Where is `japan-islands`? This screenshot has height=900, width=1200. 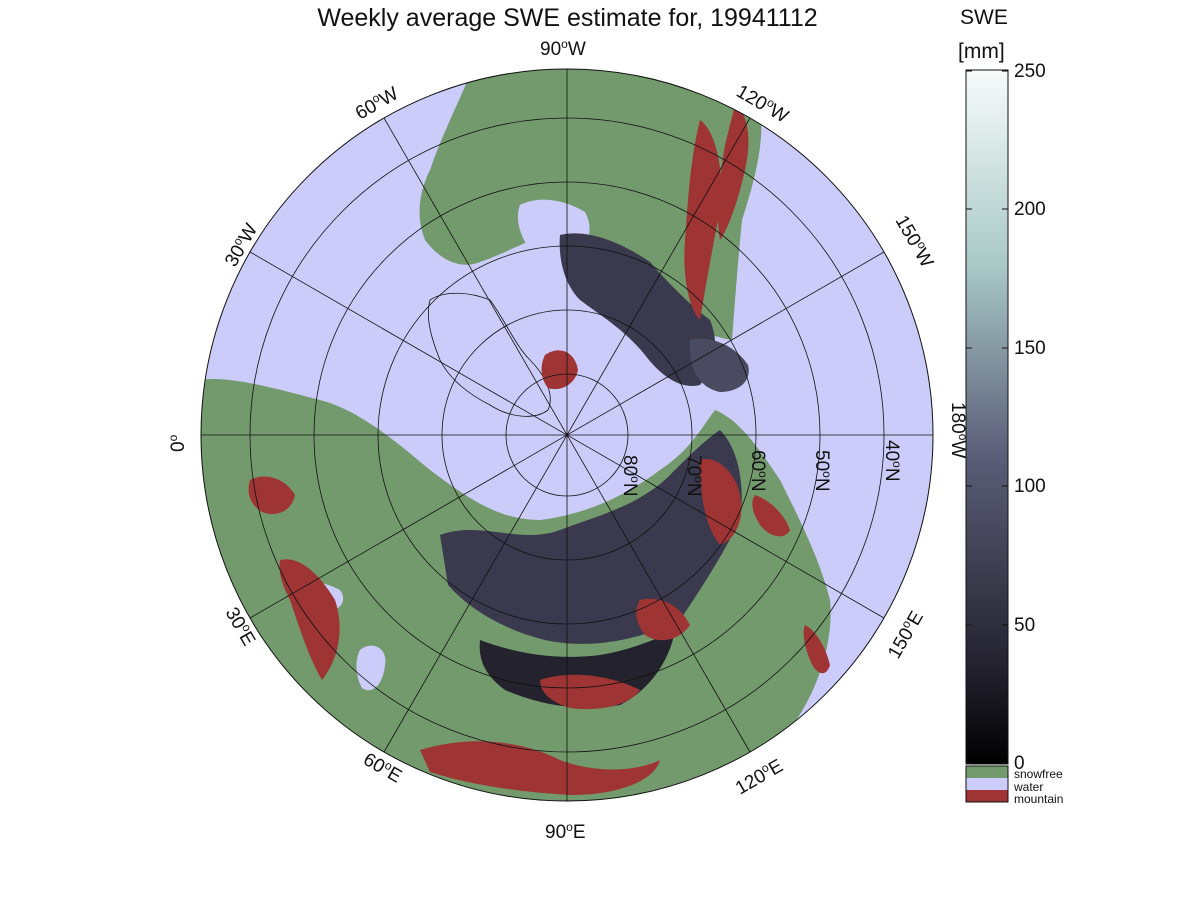
japan-islands is located at coordinates (816, 649).